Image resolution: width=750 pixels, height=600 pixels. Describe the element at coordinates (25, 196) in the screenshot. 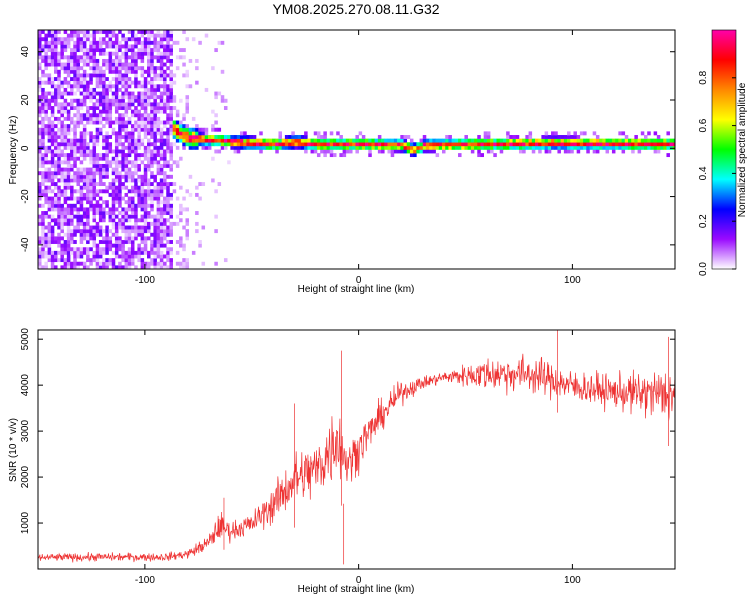

I see `spectrogram-ytick-label: -20` at that location.